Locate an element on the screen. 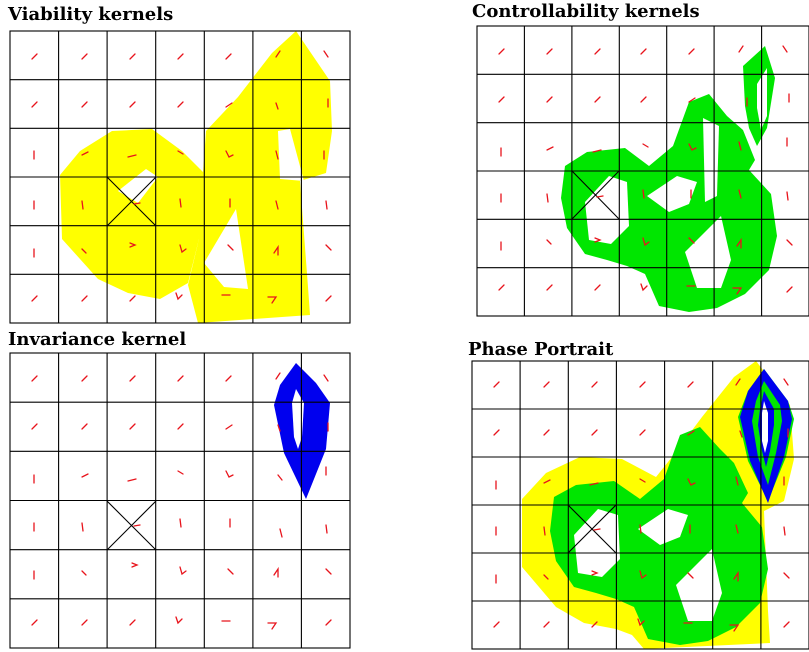 The height and width of the screenshot is (652, 809). phase-vector-field is located at coordinates (641, 505).